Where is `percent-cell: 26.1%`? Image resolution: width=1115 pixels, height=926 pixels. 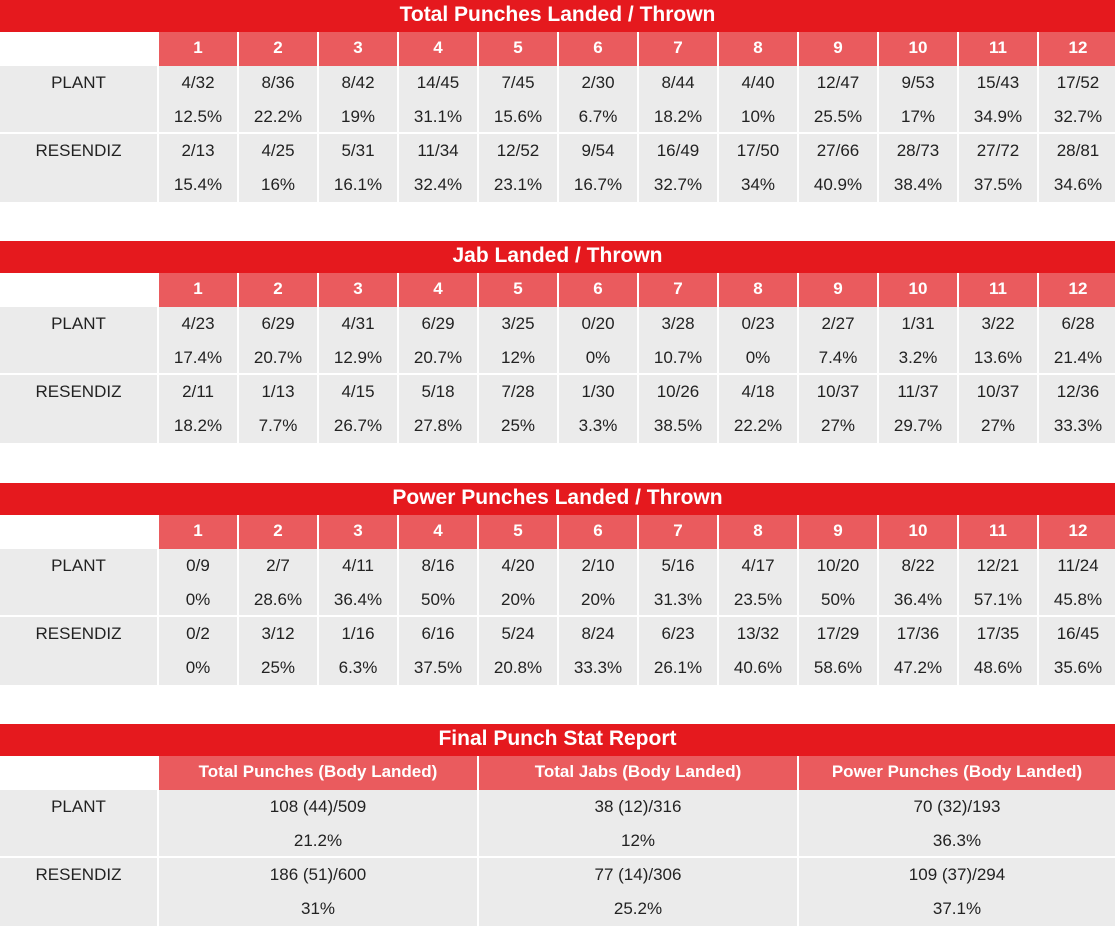 percent-cell: 26.1% is located at coordinates (677, 668).